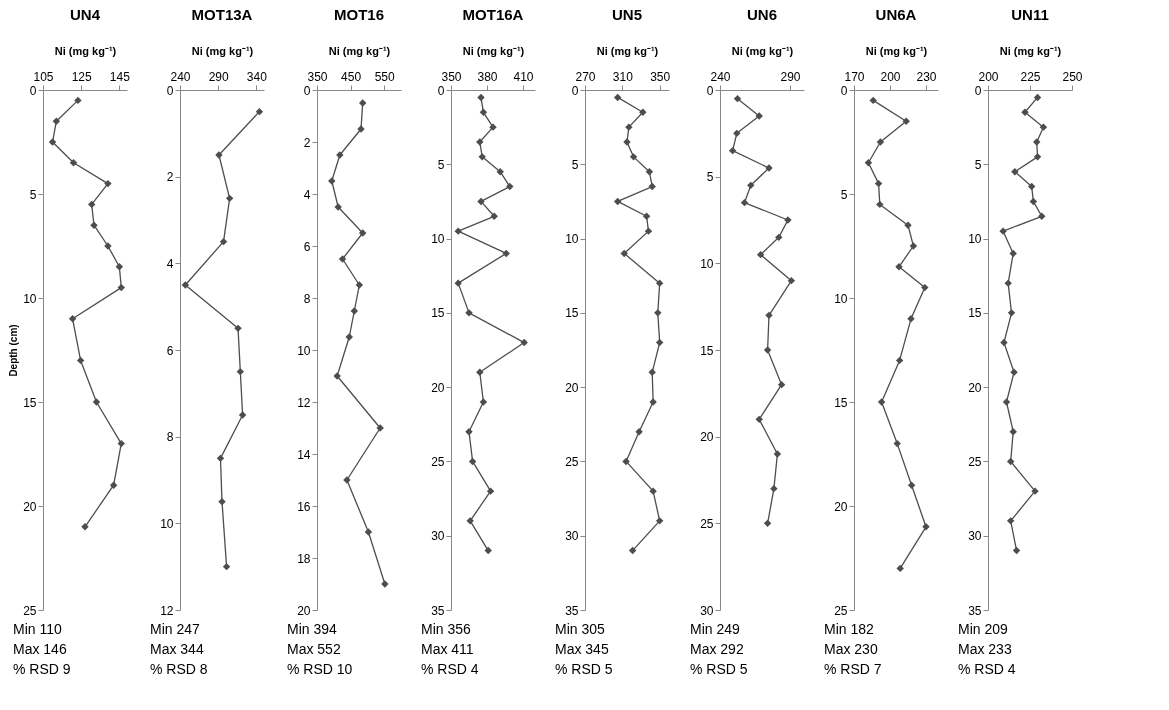 The image size is (1169, 710). Describe the element at coordinates (983, 629) in the screenshot. I see `text: Min 209` at that location.